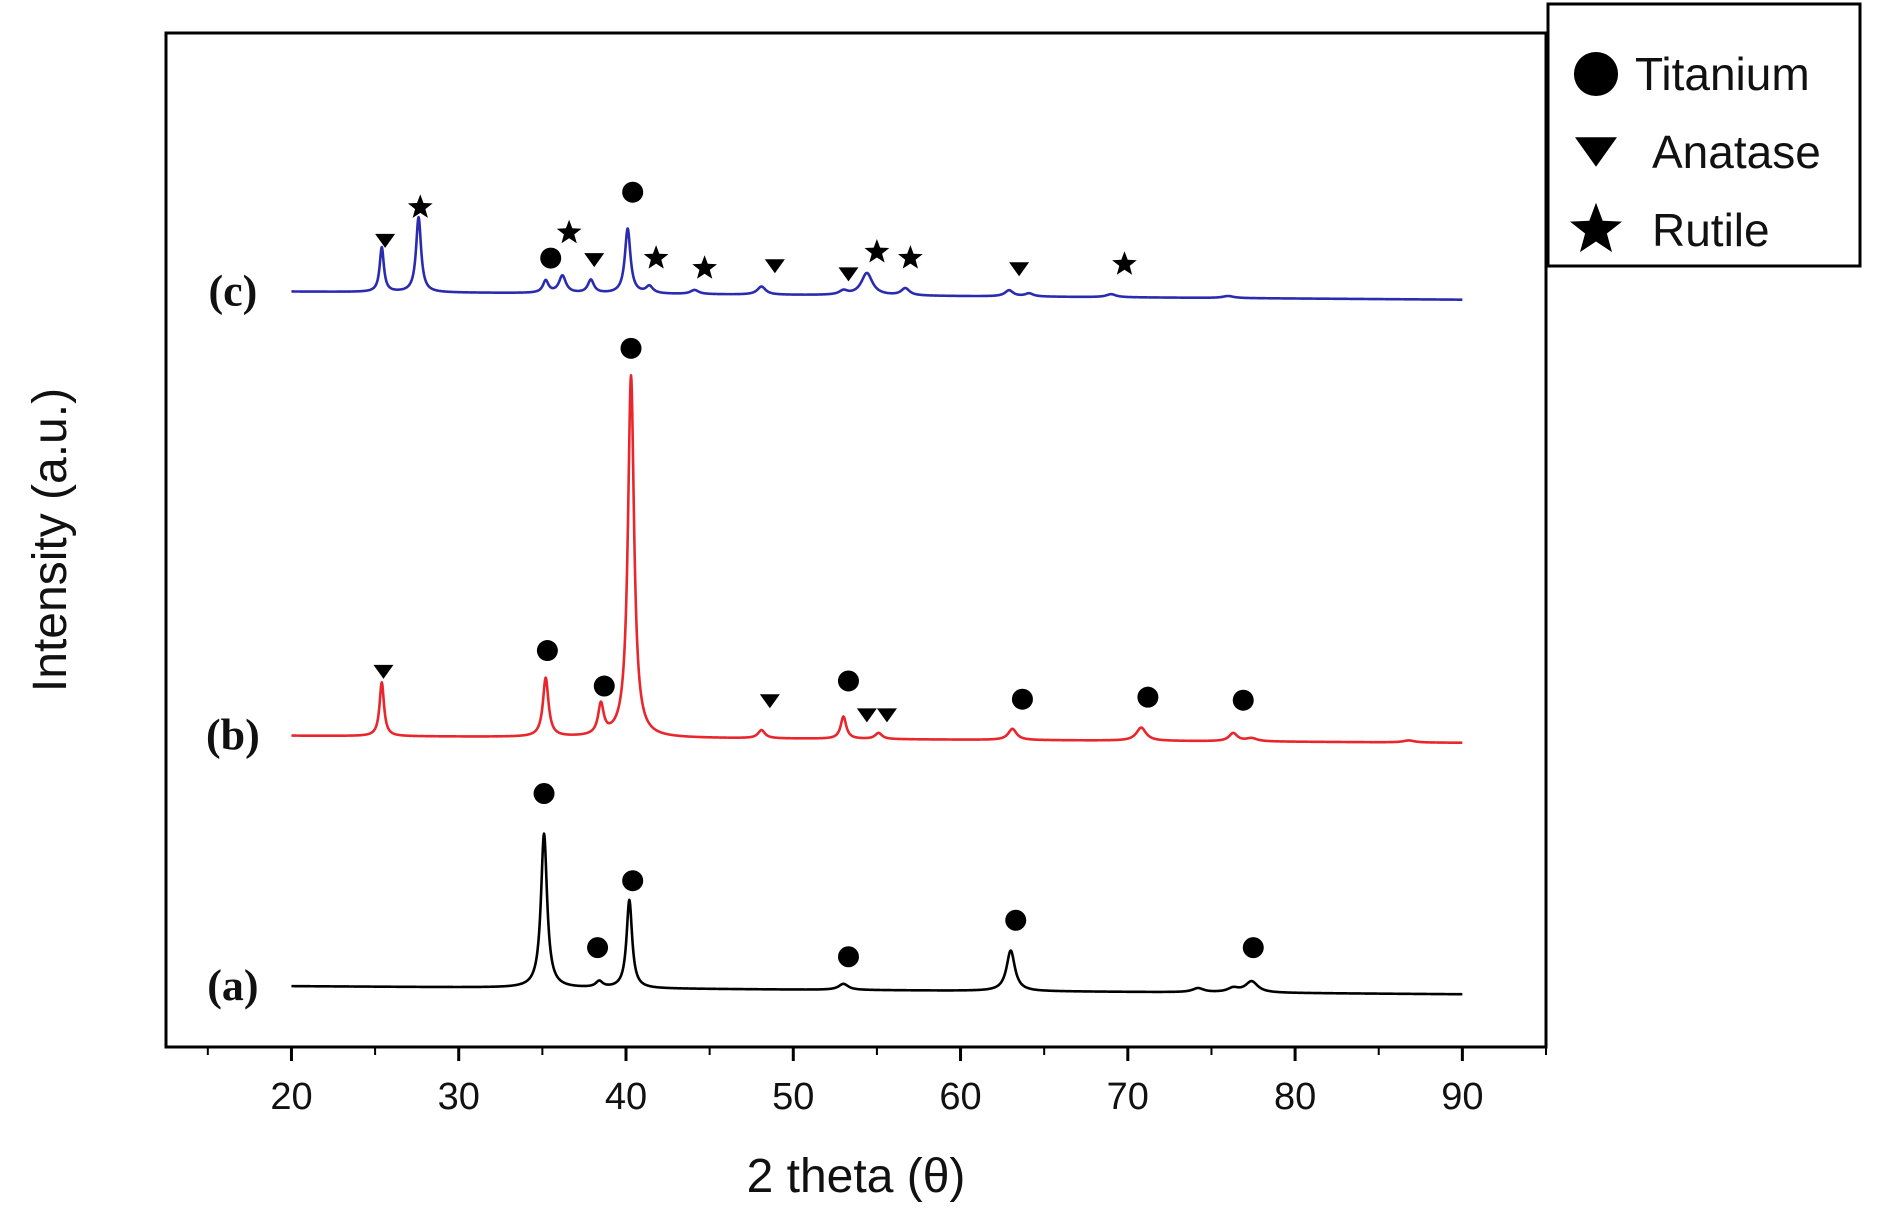  Describe the element at coordinates (233, 735) in the screenshot. I see `series-label-2: (b)` at that location.